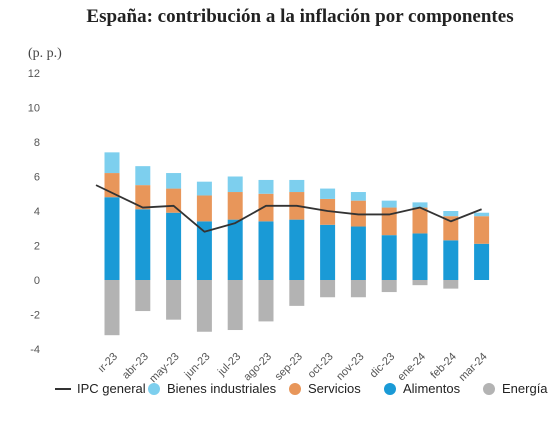 The height and width of the screenshot is (423, 550). I want to click on y-tick-label: 12, so click(34, 74).